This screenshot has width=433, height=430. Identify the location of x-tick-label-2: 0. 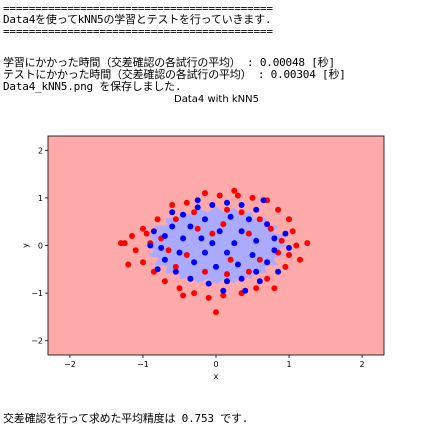
(215, 364).